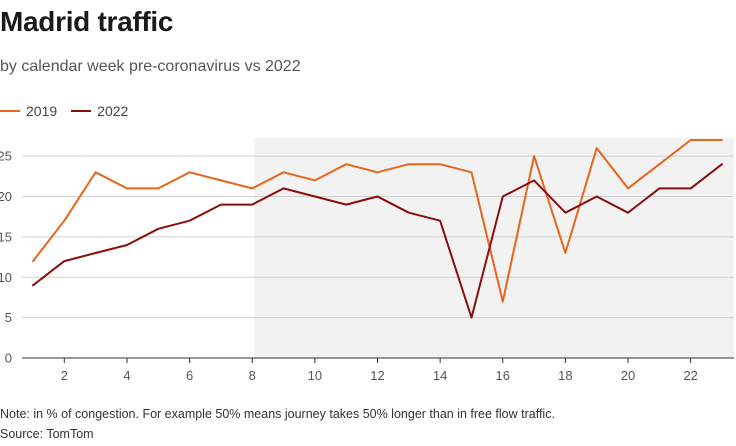 The width and height of the screenshot is (736, 446). I want to click on legend-swatch-2022, so click(81, 111).